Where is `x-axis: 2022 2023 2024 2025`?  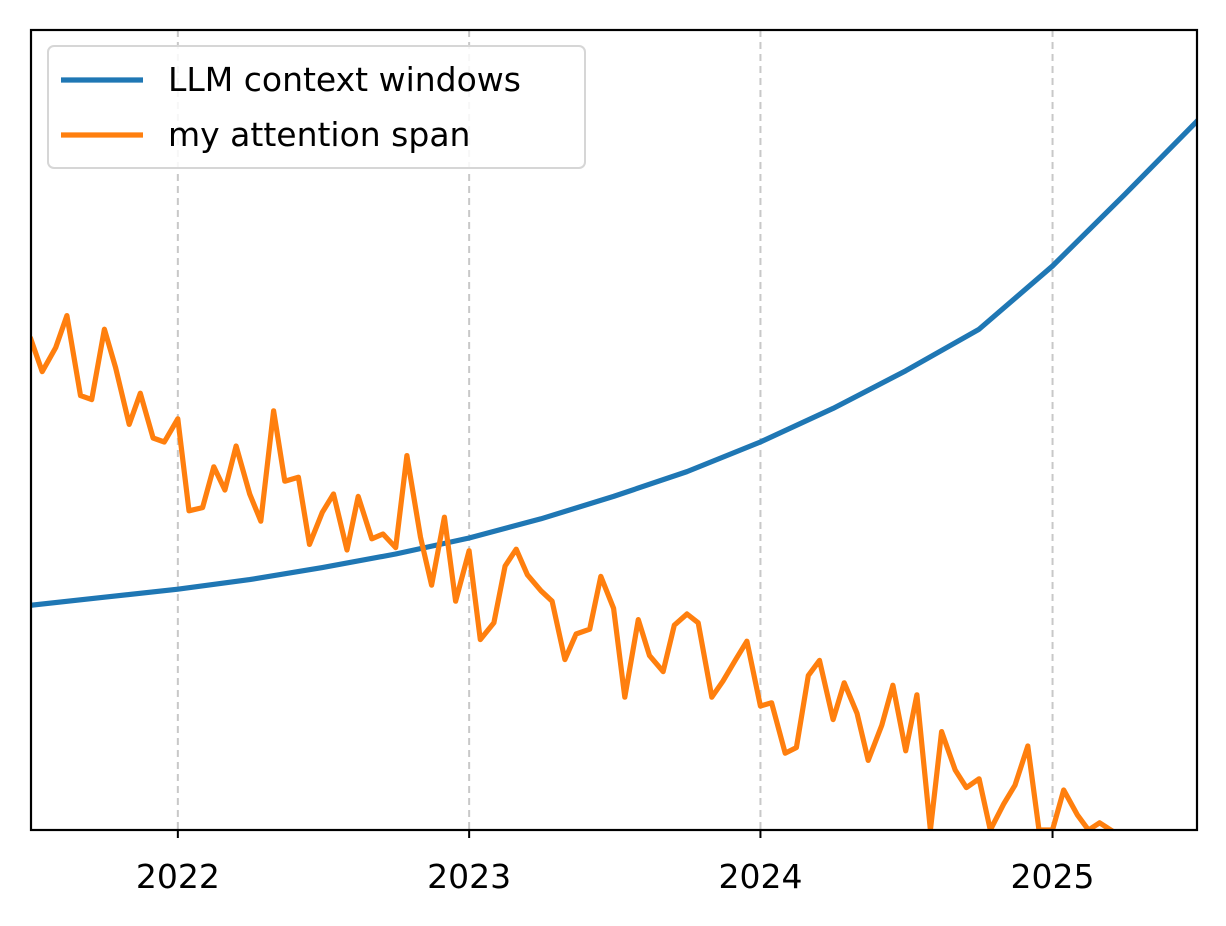
x-axis: 2022 2023 2024 2025 is located at coordinates (615, 863).